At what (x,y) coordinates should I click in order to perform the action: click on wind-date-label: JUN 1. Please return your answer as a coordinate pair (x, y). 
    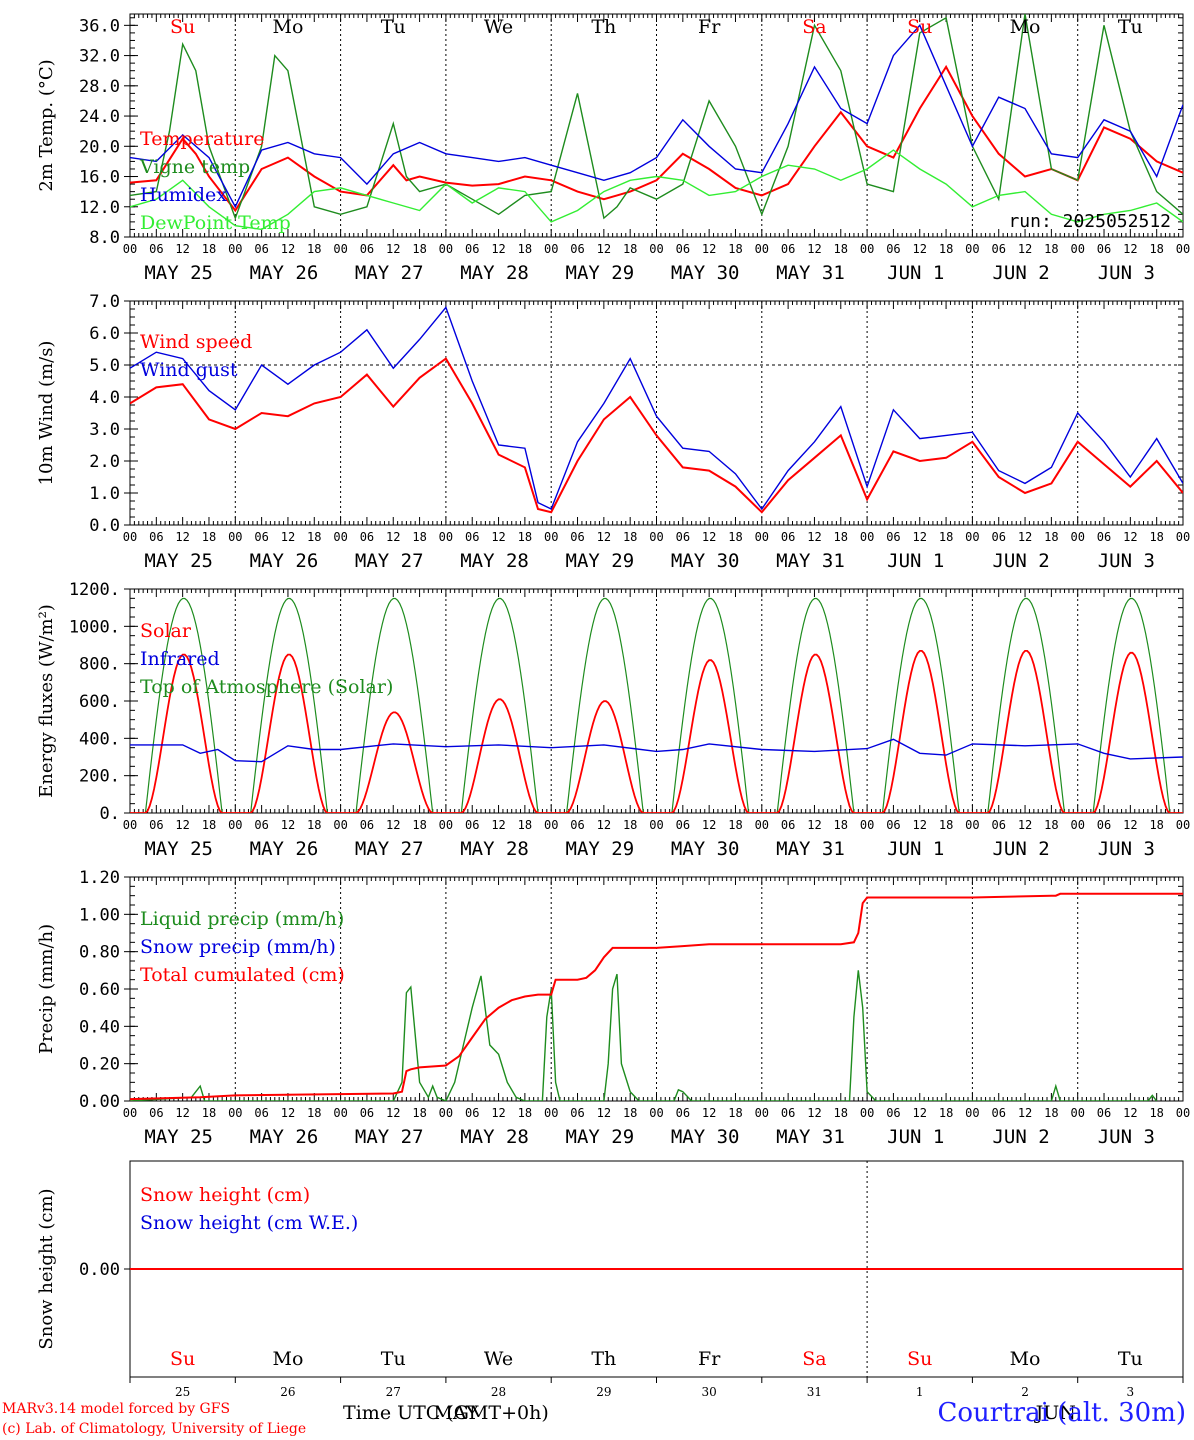
    Looking at the image, I should click on (915, 561).